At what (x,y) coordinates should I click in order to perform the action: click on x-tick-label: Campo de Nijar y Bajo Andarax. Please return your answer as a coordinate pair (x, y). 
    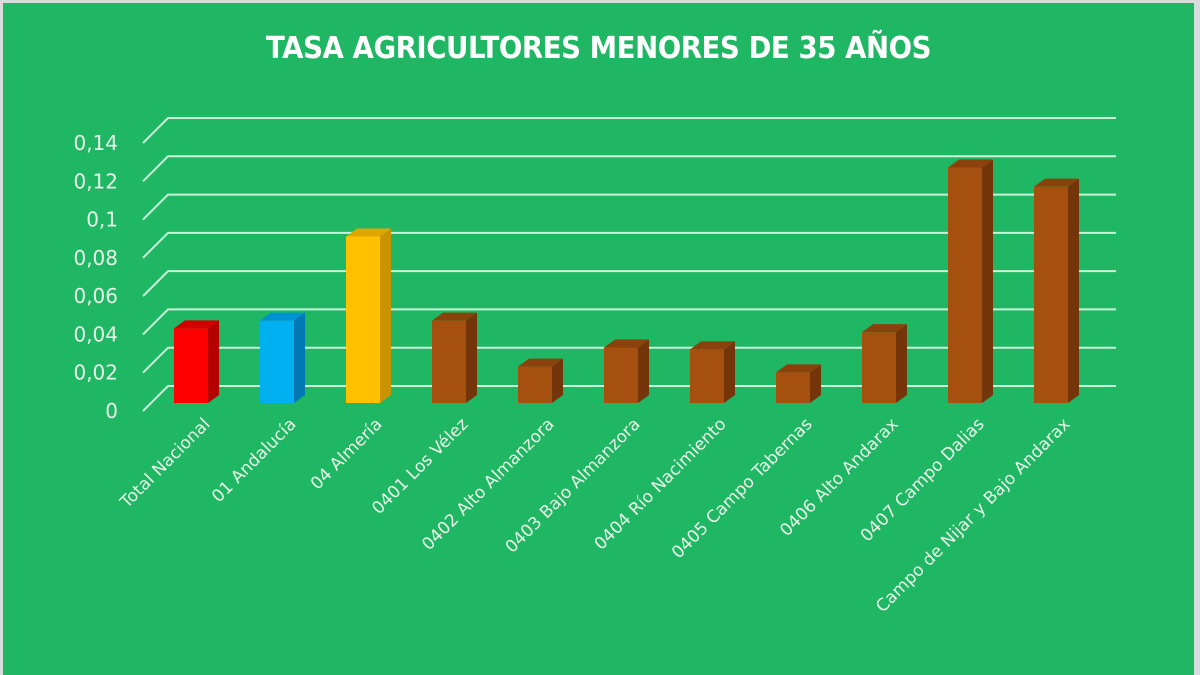
    Looking at the image, I should click on (973, 515).